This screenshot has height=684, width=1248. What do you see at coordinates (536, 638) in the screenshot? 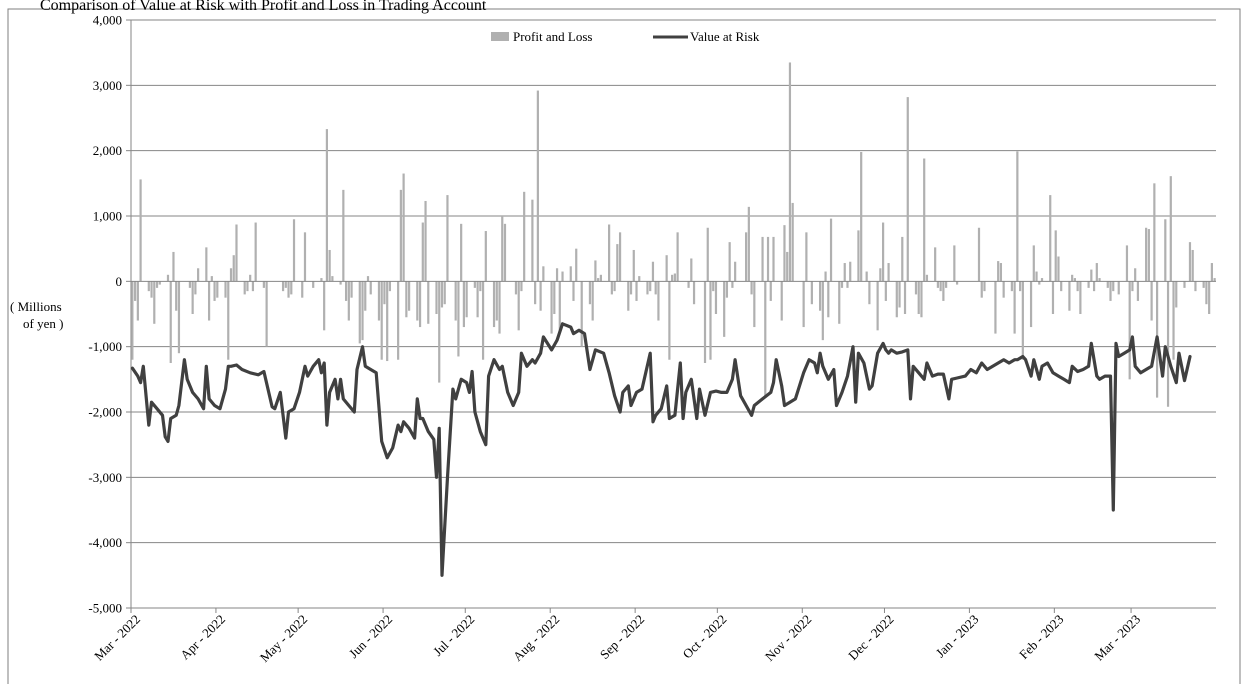
I see `x-tick-label: Aug - 2022` at bounding box center [536, 638].